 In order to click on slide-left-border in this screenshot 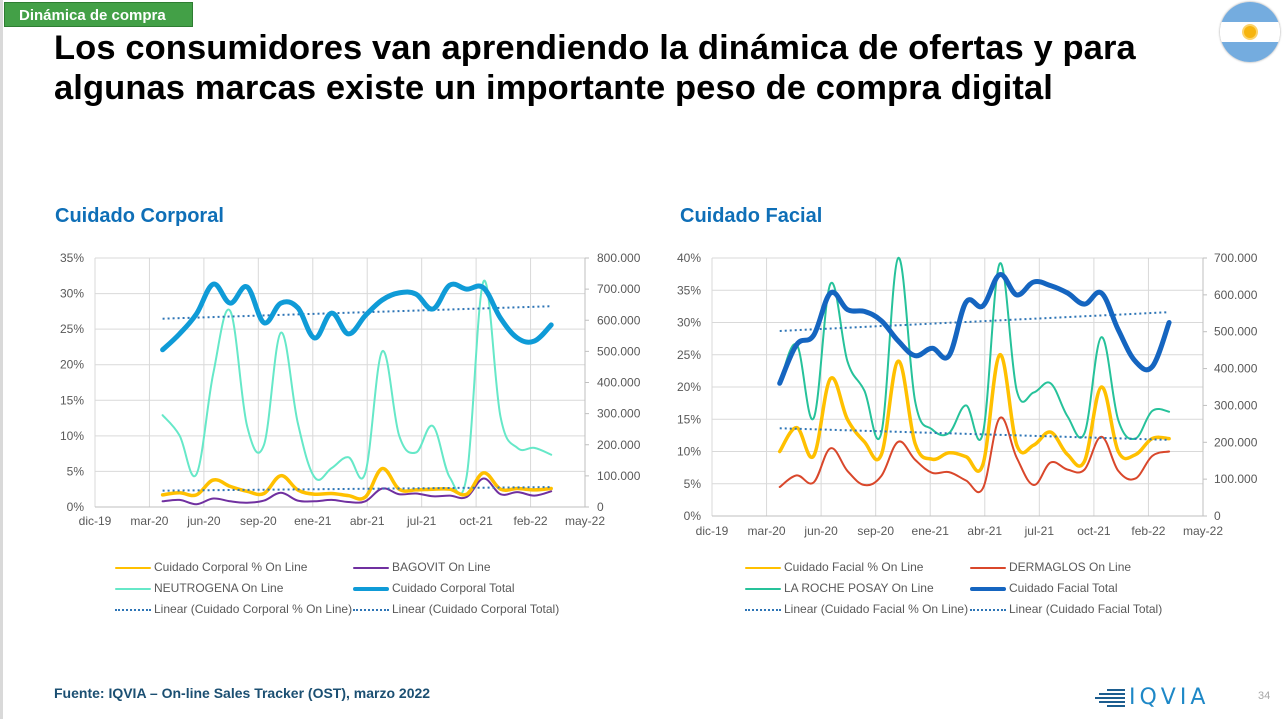, I will do `click(1, 359)`.